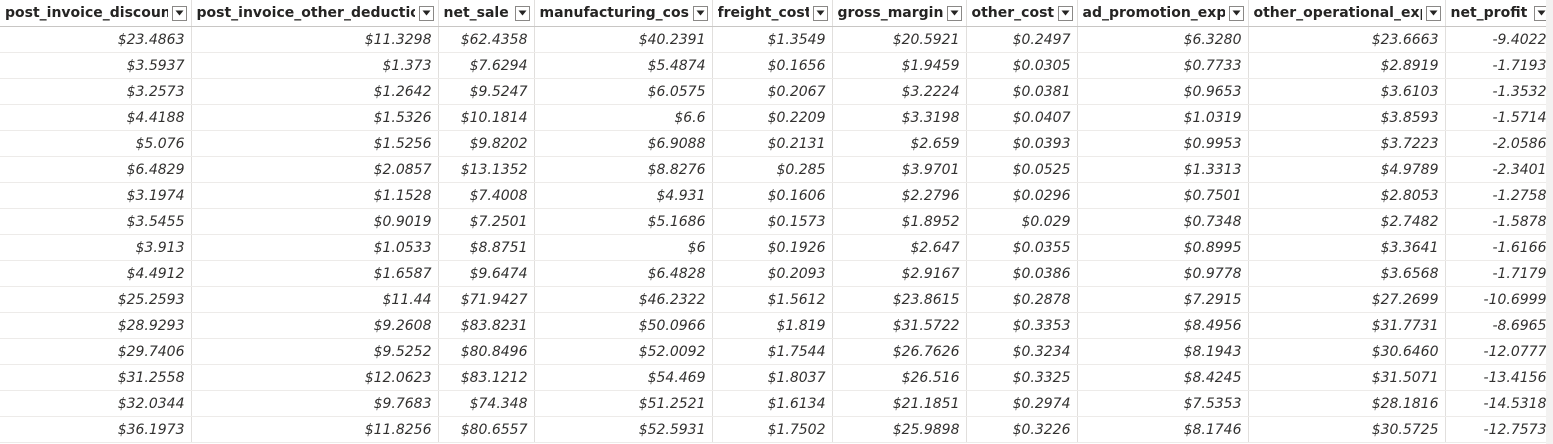 The height and width of the screenshot is (444, 1553). I want to click on table-cell: $6.6, so click(623, 117).